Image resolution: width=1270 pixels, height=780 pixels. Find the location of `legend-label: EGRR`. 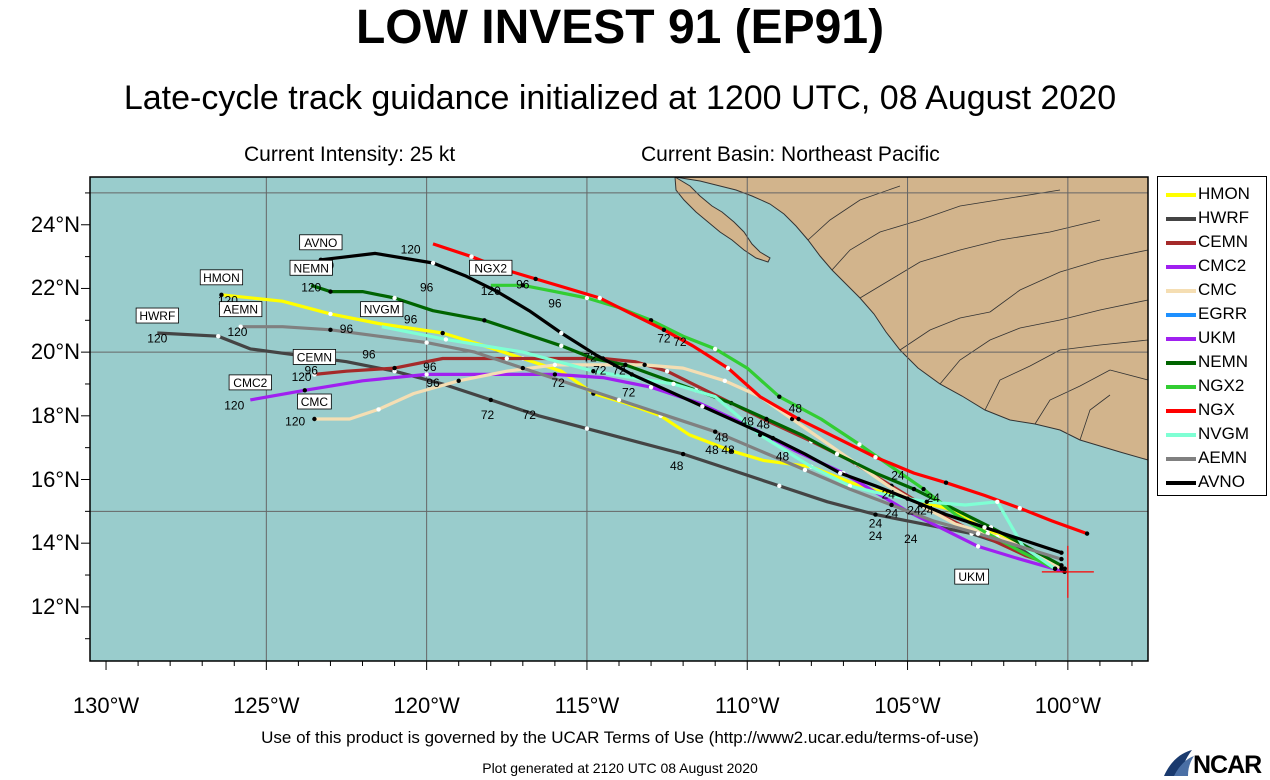

legend-label: EGRR is located at coordinates (1223, 313).